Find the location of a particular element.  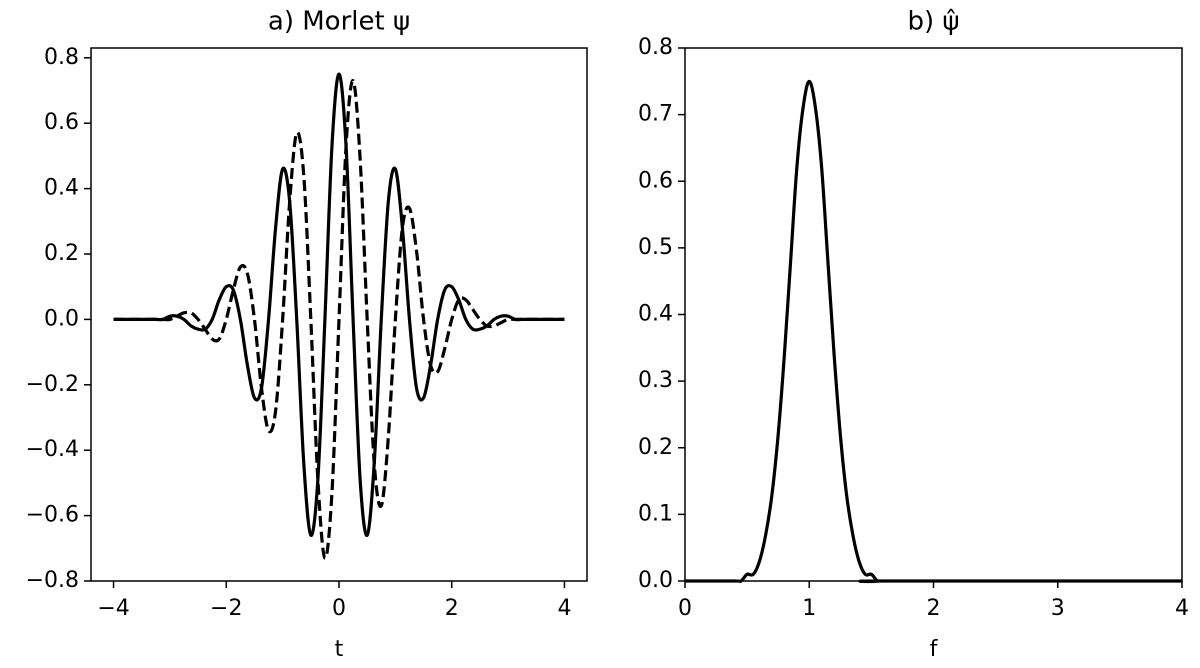

y-tick-label: 0.7 is located at coordinates (655, 114).